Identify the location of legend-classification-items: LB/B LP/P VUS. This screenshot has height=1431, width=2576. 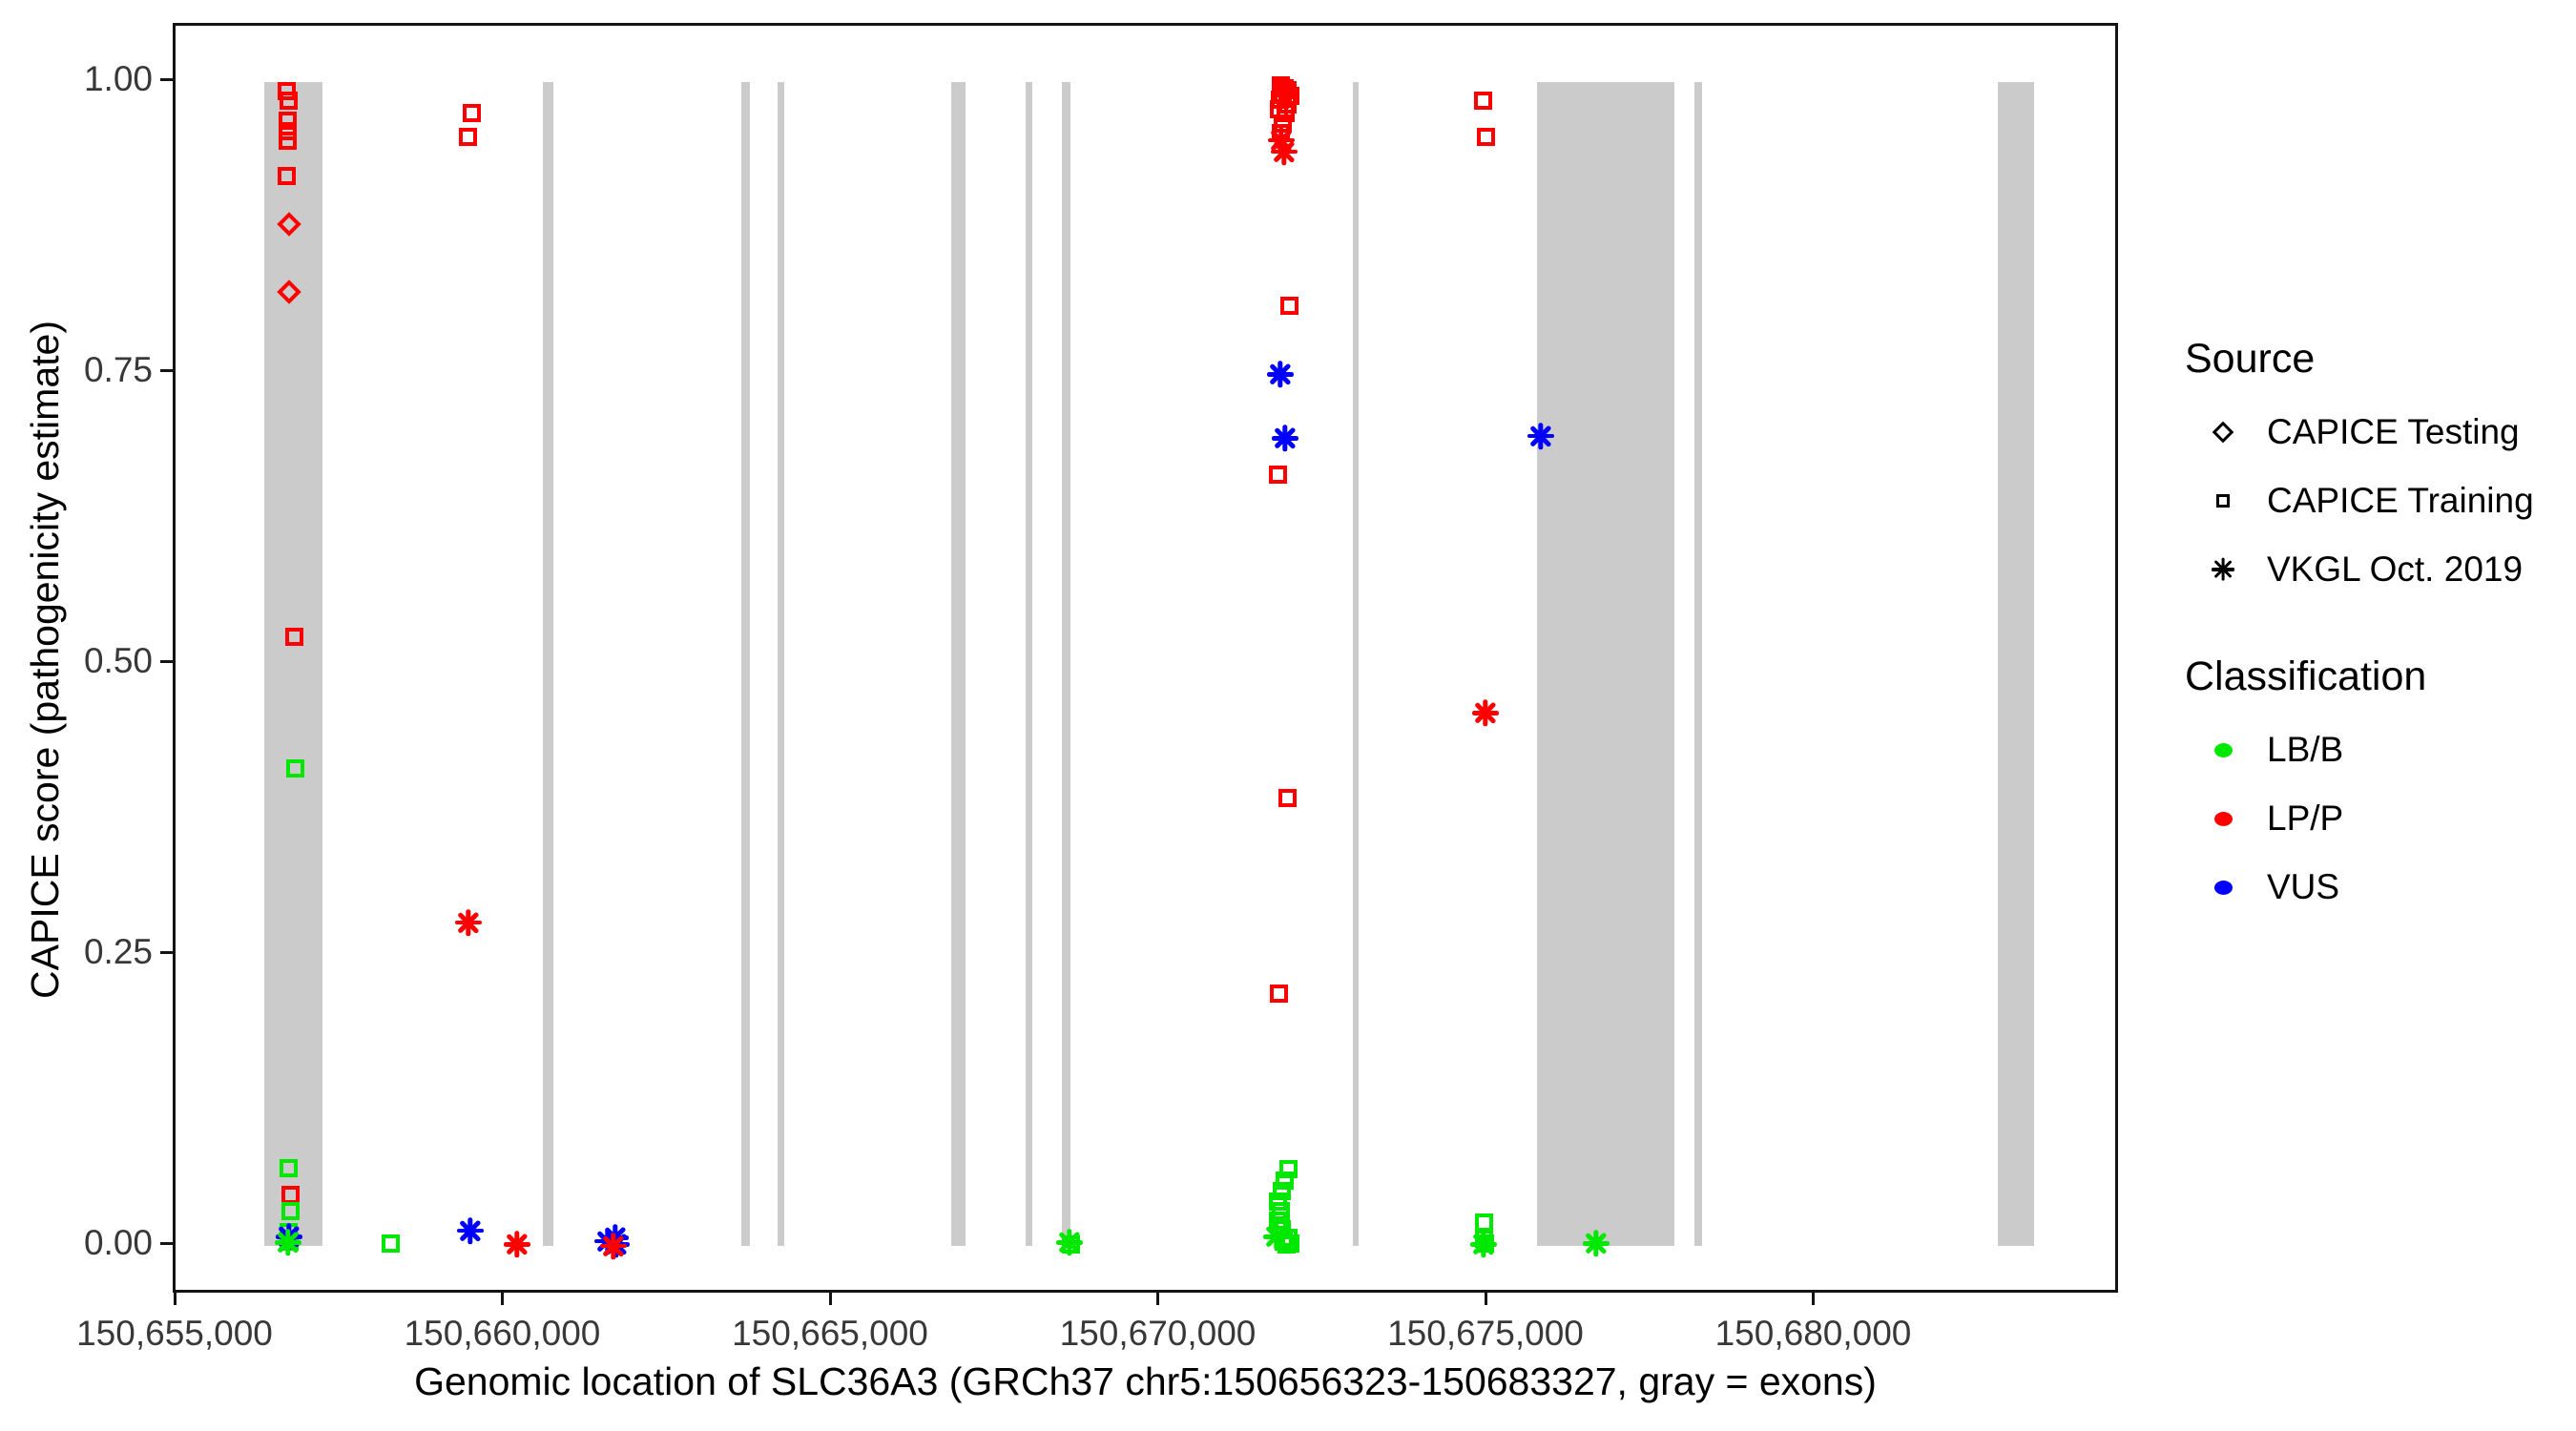
(2375, 819).